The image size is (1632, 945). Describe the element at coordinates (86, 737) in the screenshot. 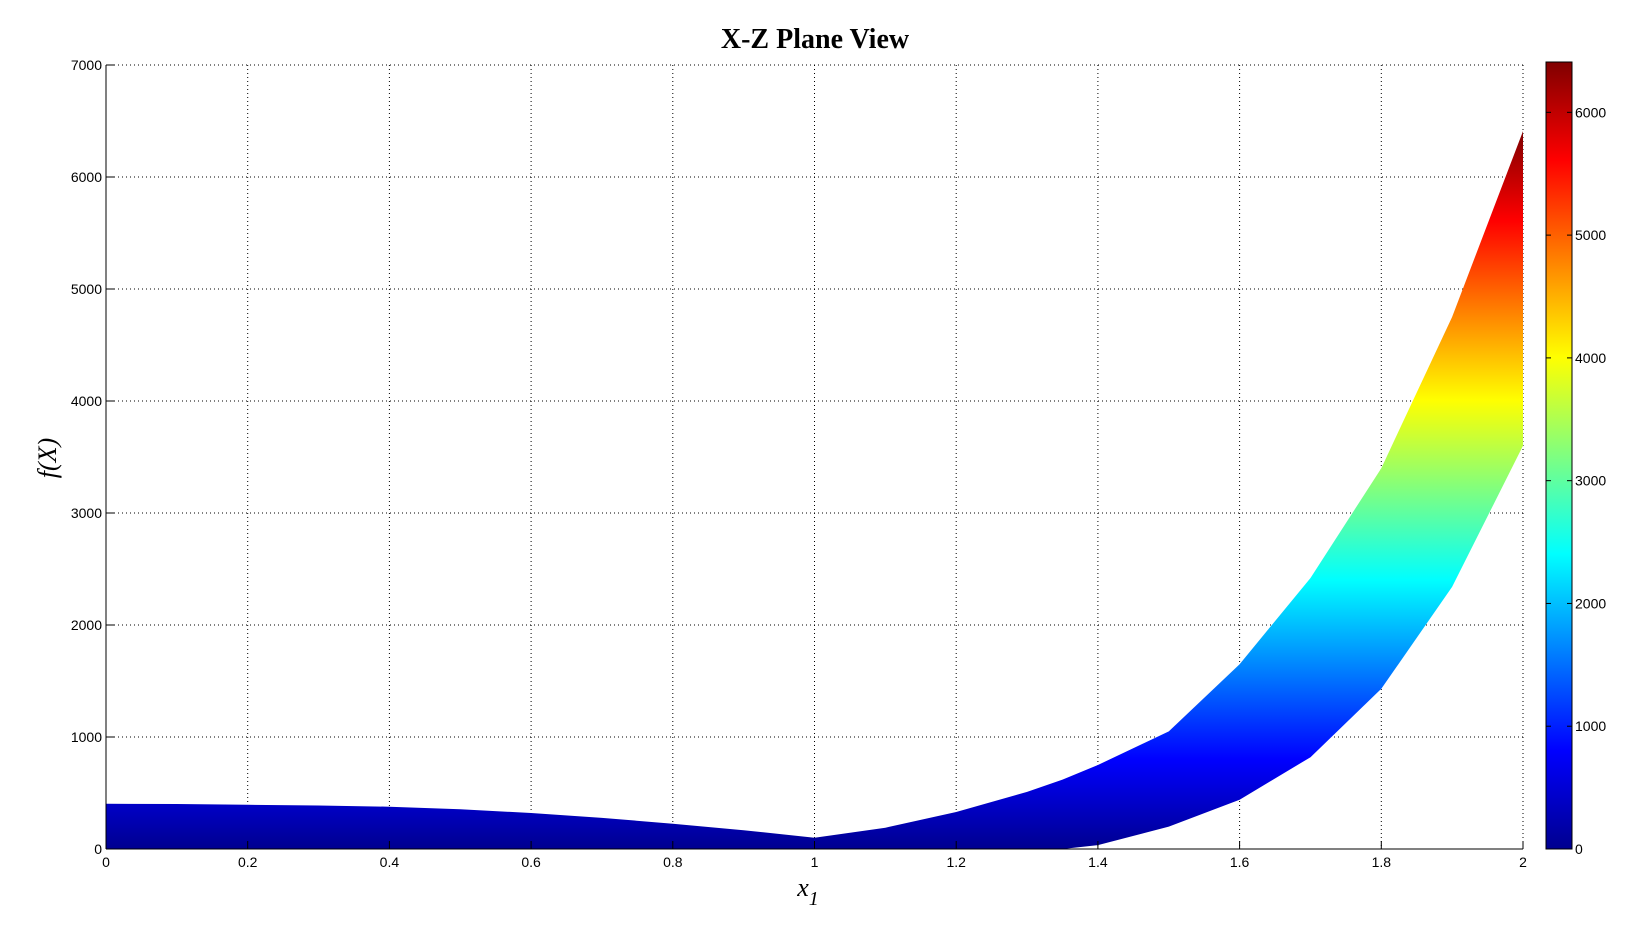

I see `y-tick-label: 1000` at that location.